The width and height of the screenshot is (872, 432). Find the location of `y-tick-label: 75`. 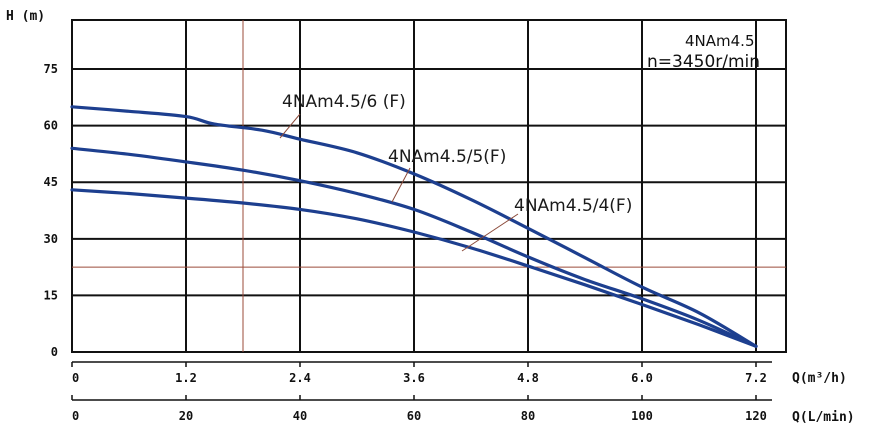

y-tick-label: 75 is located at coordinates (51, 69).